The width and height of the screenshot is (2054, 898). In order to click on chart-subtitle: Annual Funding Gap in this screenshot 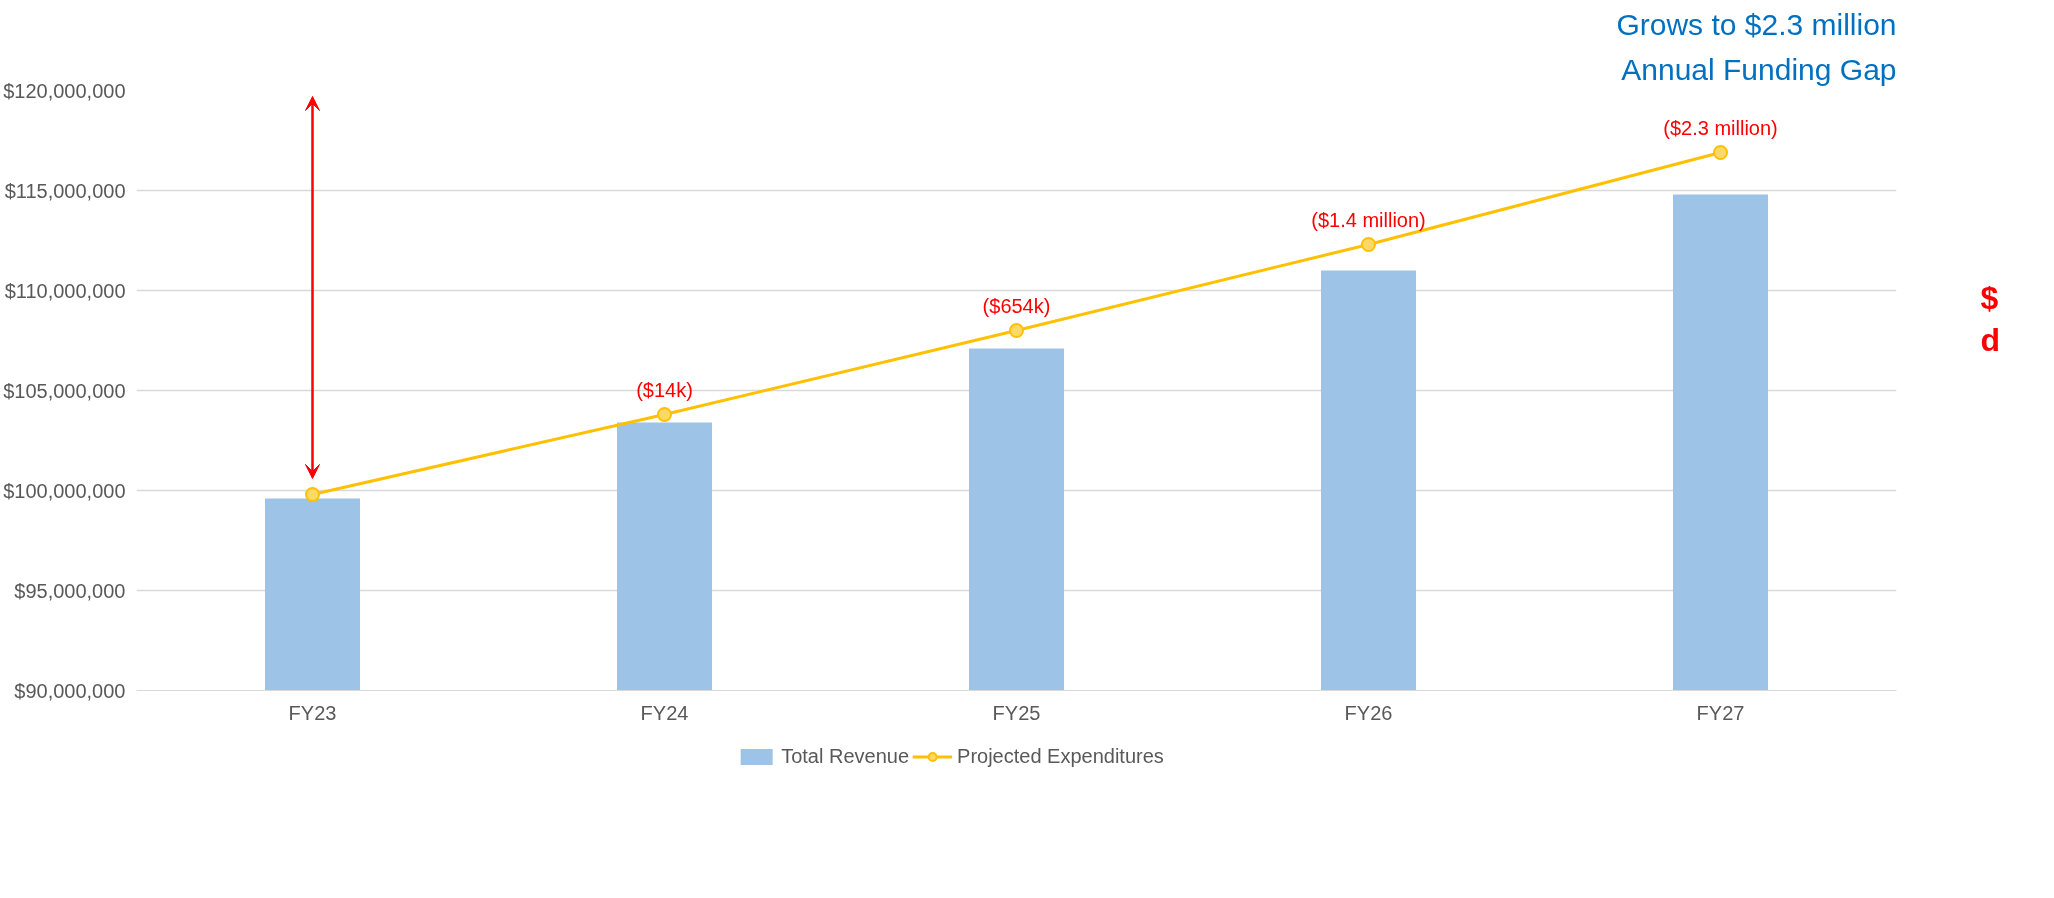, I will do `click(1759, 69)`.